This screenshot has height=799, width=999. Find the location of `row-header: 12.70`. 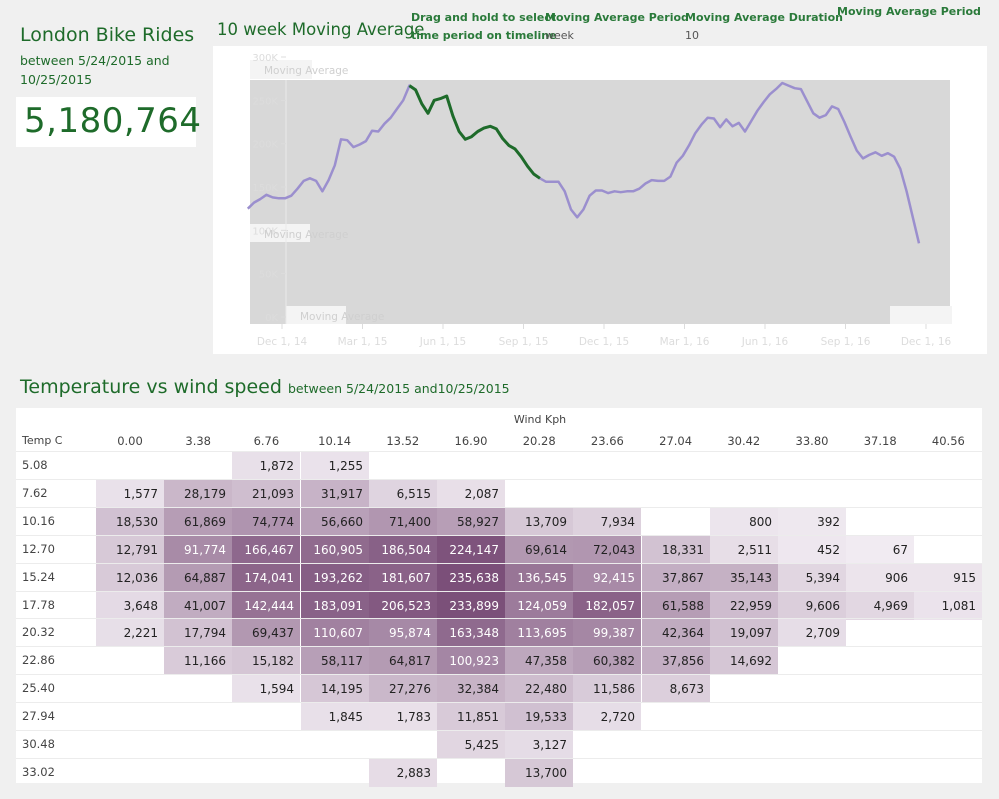

row-header: 12.70 is located at coordinates (38, 549).